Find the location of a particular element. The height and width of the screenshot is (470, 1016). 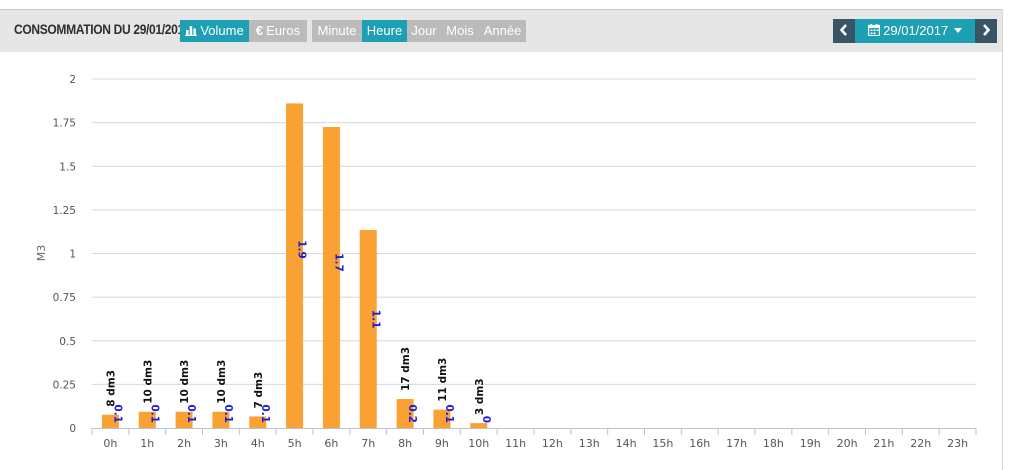

x-tick-label: 5h is located at coordinates (295, 443).